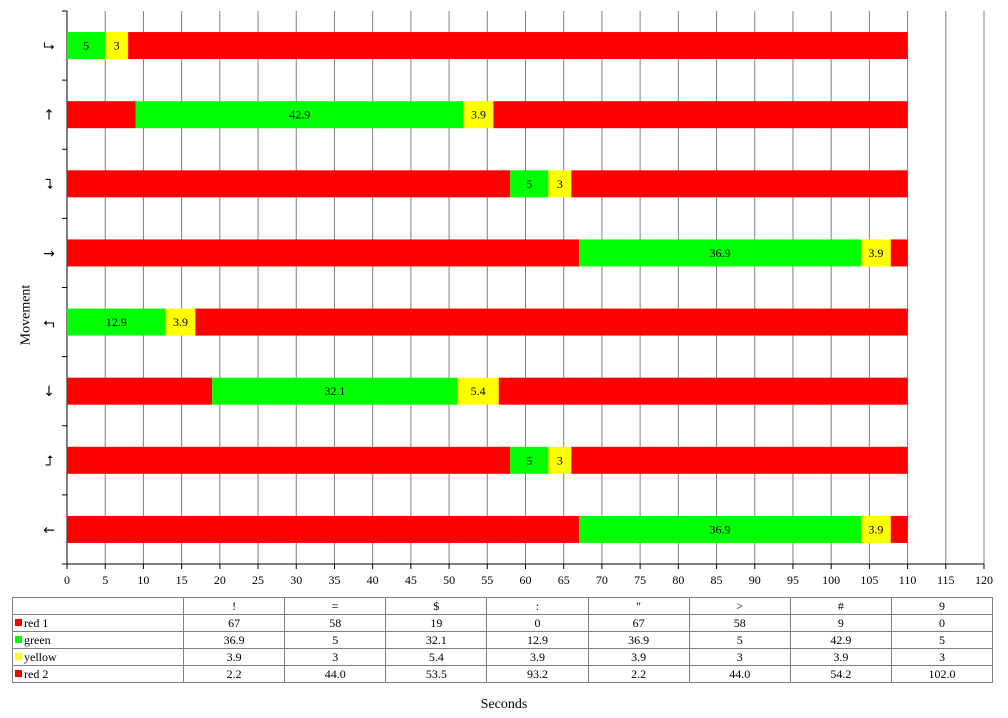 Image resolution: width=1008 pixels, height=718 pixels. Describe the element at coordinates (840, 623) in the screenshot. I see `data-table-cell: 9` at that location.